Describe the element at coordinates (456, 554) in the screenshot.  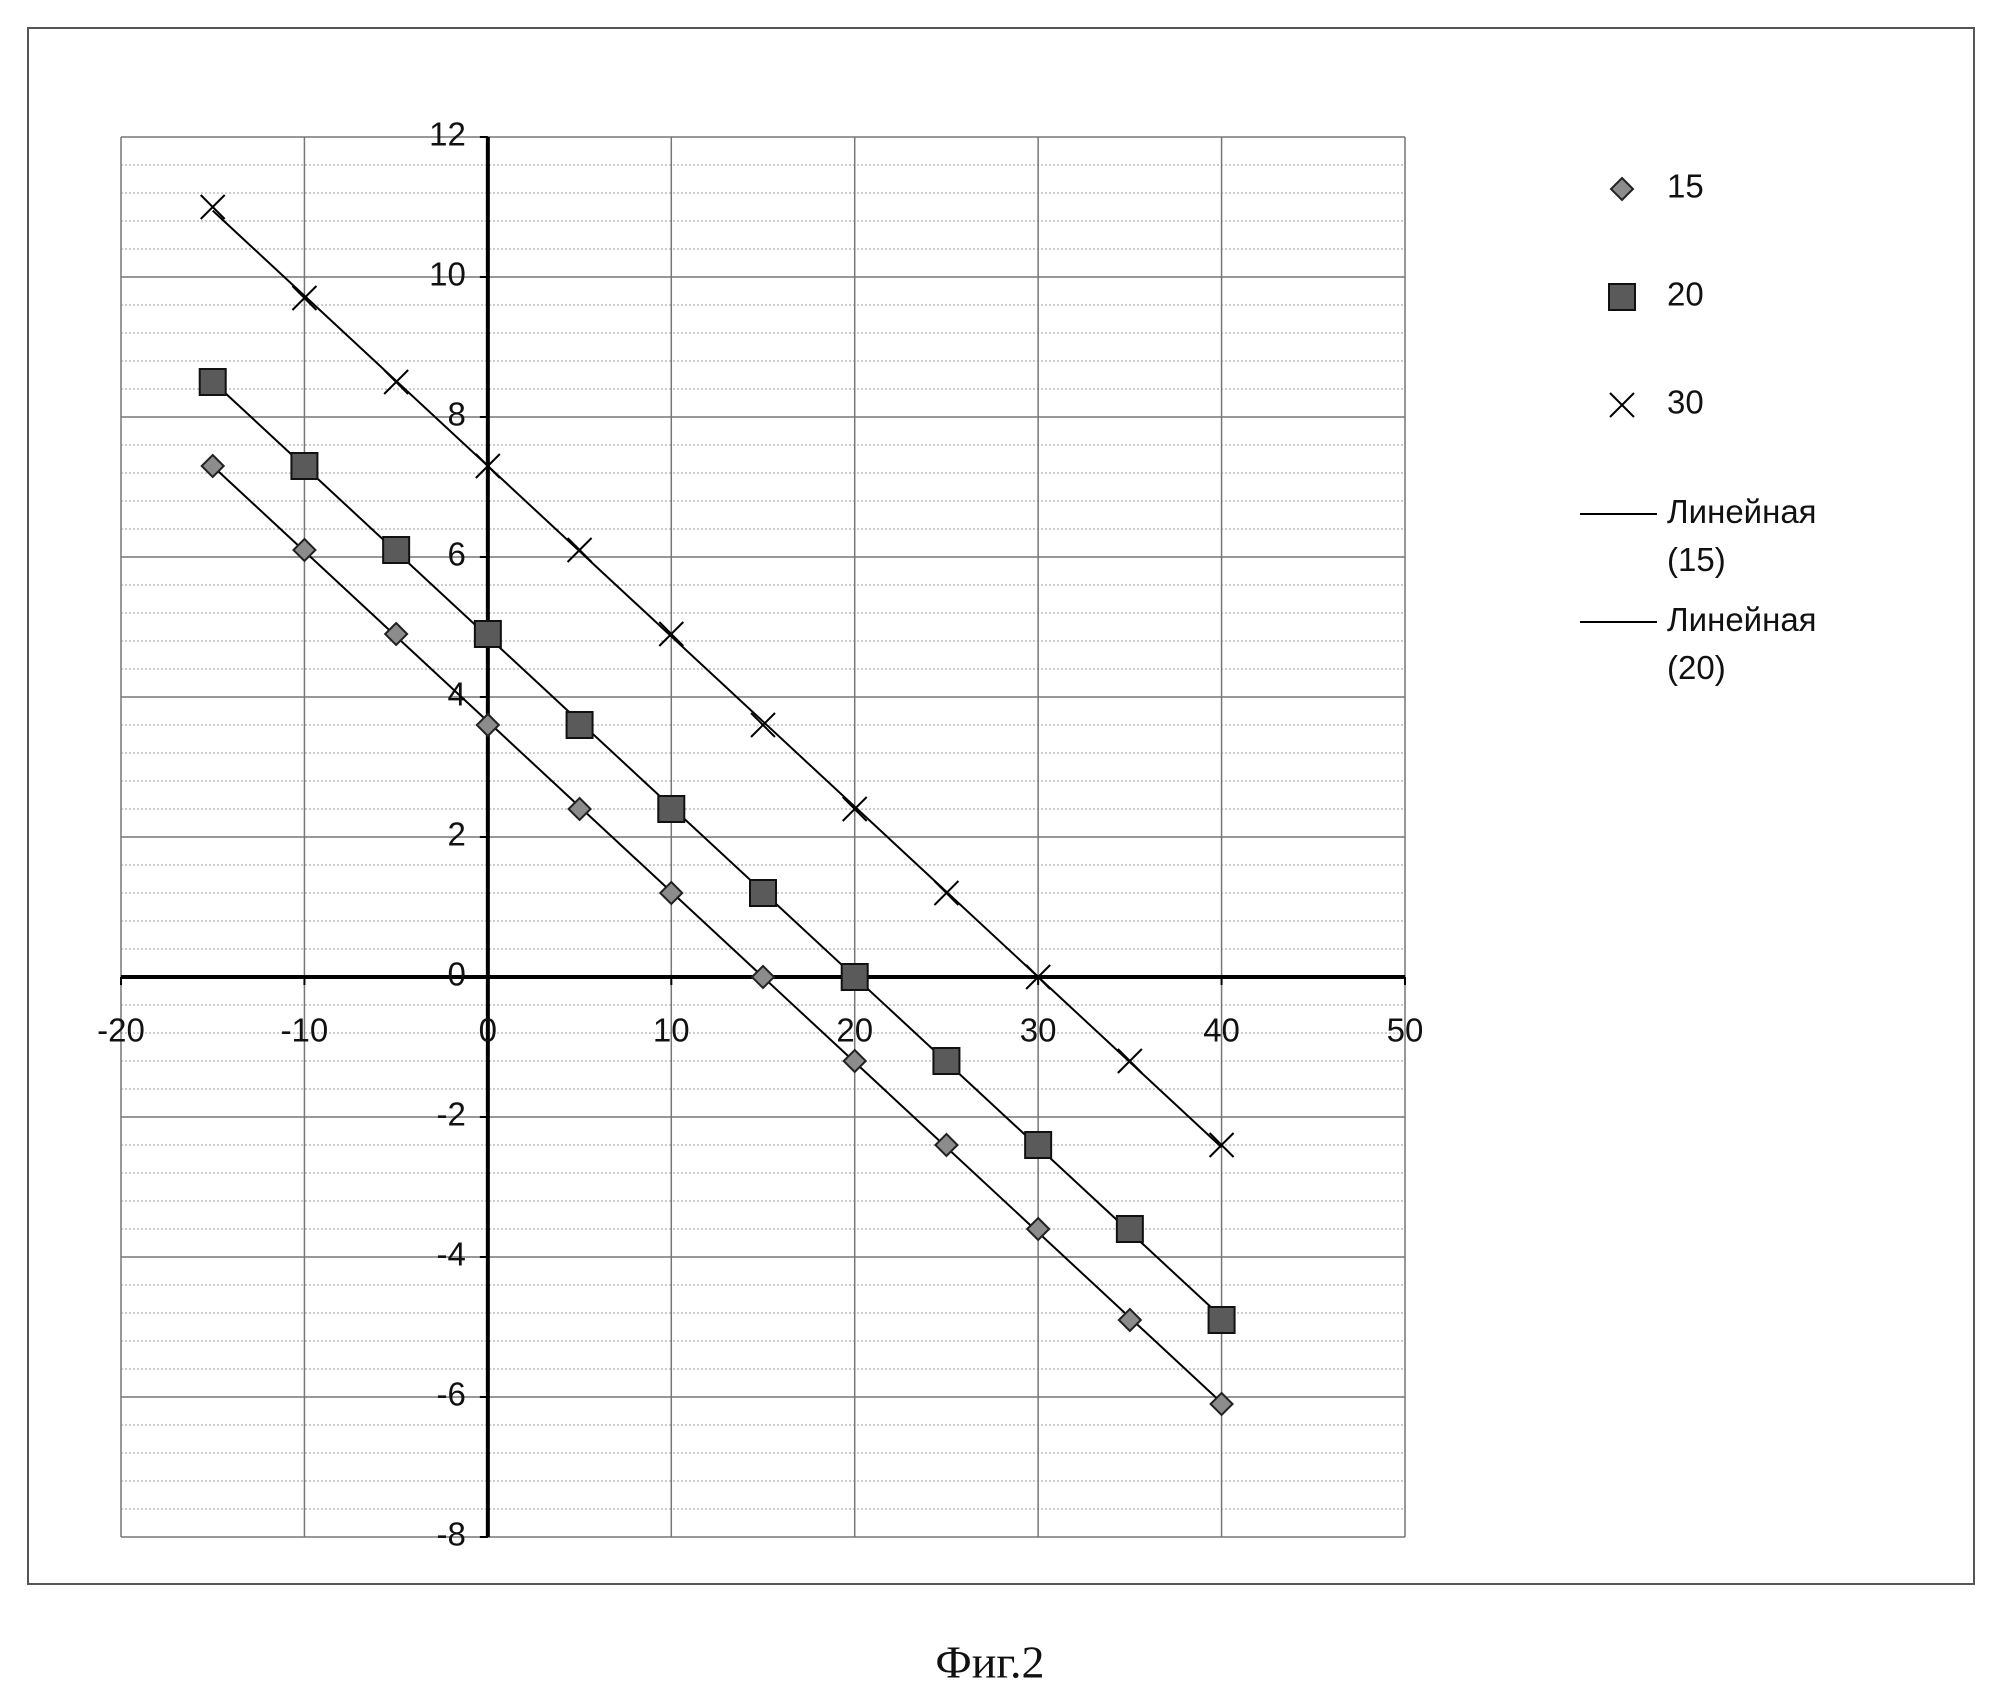
I see `y-tick-label: 6` at that location.